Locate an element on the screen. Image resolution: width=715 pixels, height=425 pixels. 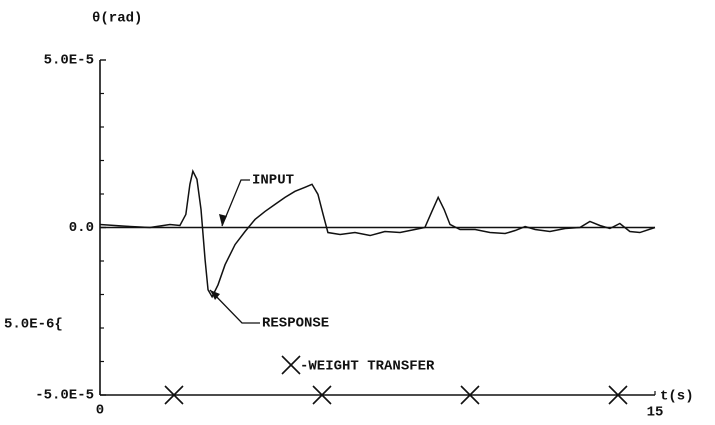
x-axis-label: t(s) is located at coordinates (677, 397).